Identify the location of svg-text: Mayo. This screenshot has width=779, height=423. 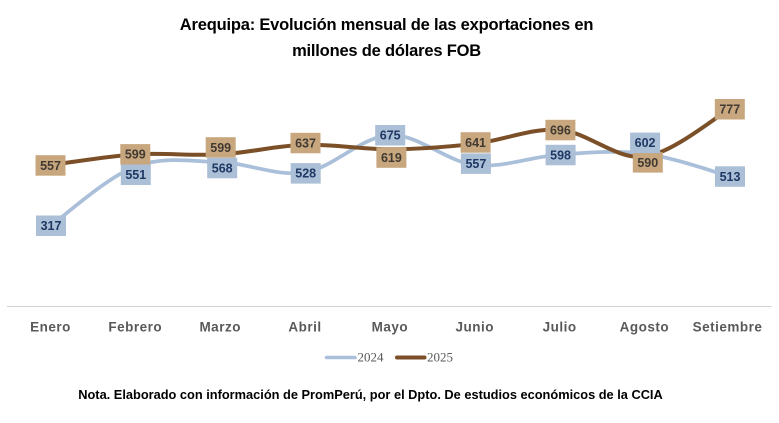
(390, 327).